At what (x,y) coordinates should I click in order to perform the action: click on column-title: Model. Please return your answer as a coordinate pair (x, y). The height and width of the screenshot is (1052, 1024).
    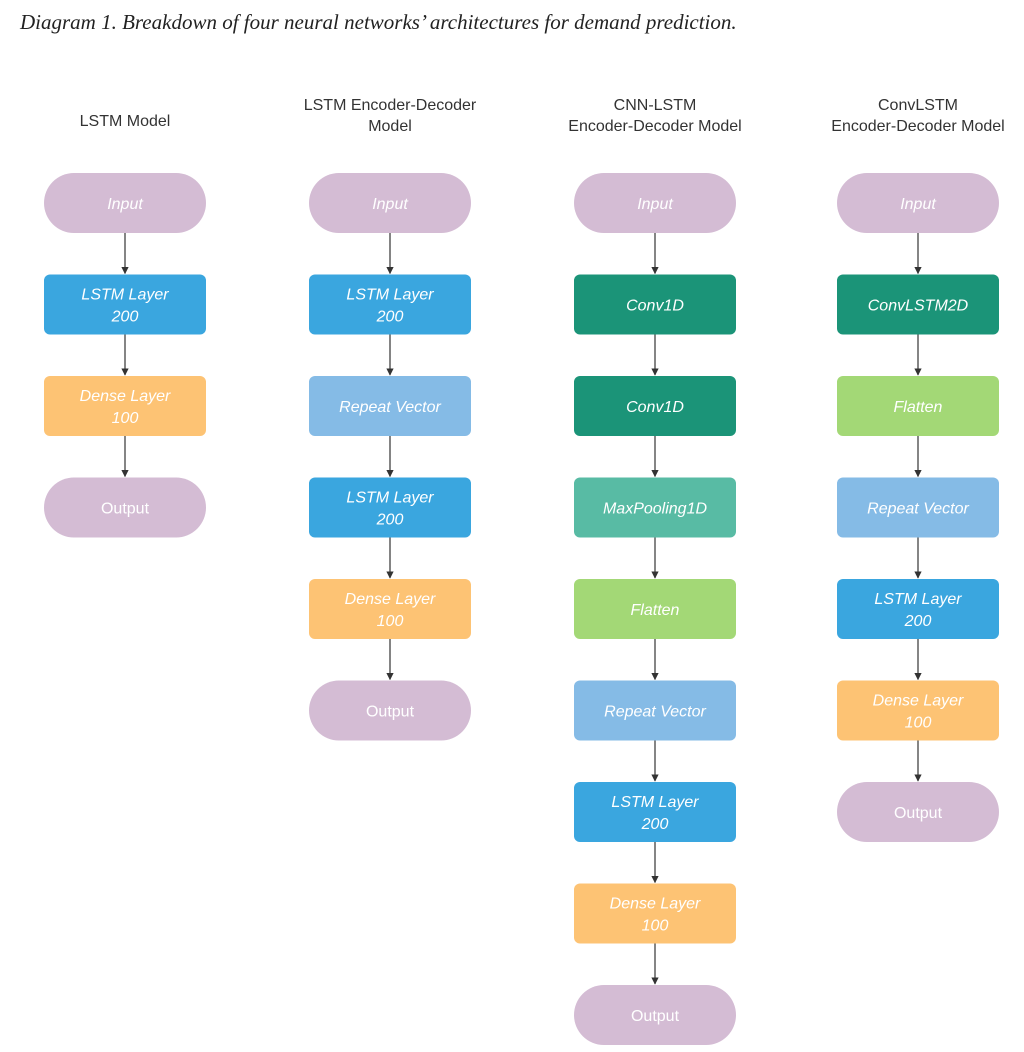
    Looking at the image, I should click on (390, 126).